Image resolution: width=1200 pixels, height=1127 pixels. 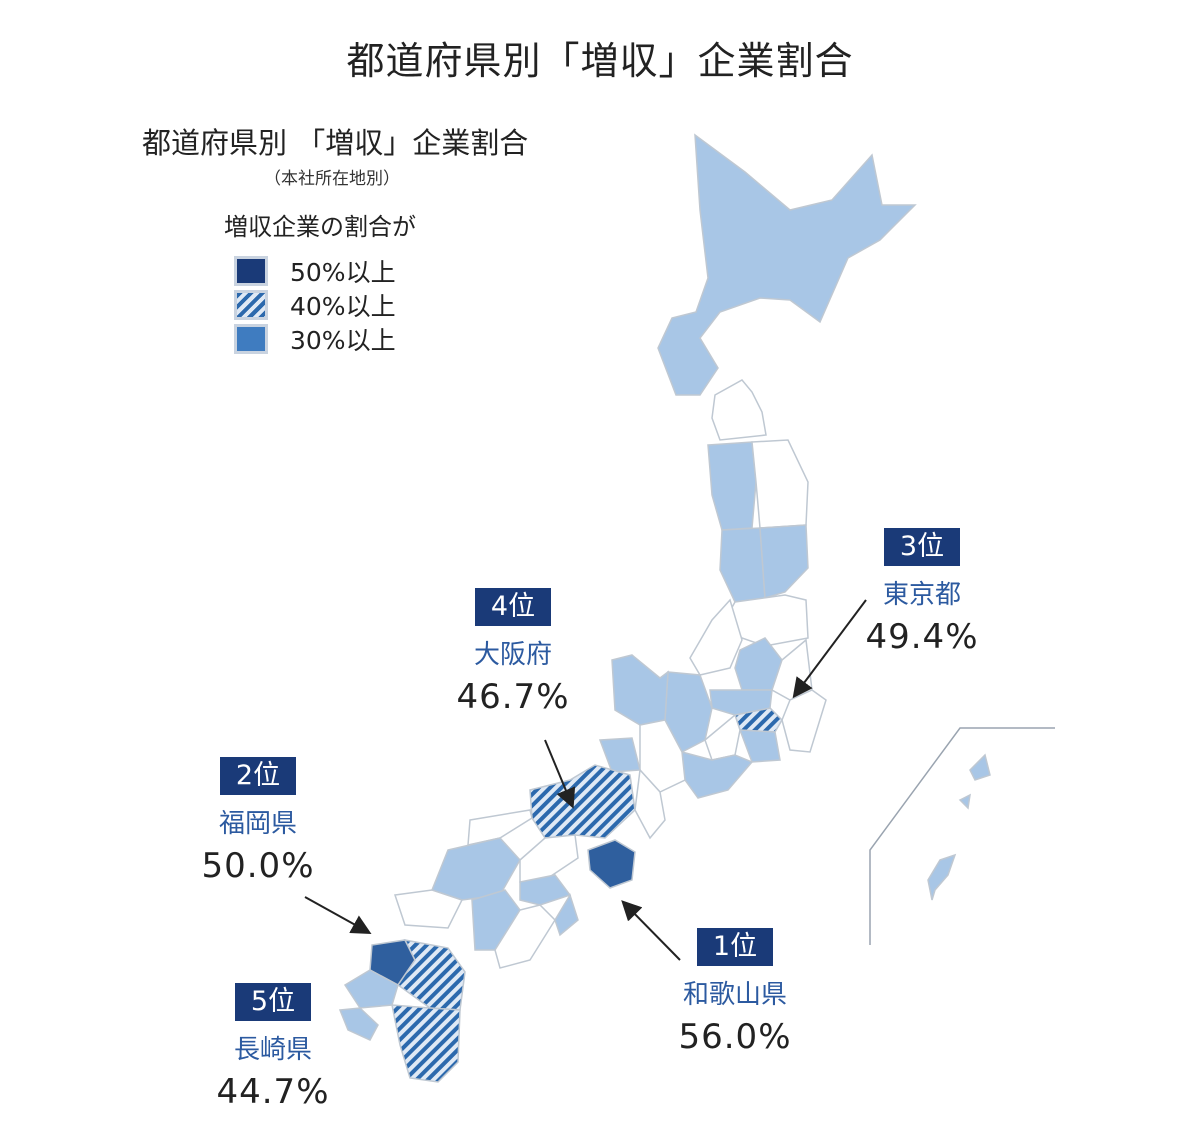 What do you see at coordinates (258, 866) in the screenshot?
I see `rank-percent: 50.0%` at bounding box center [258, 866].